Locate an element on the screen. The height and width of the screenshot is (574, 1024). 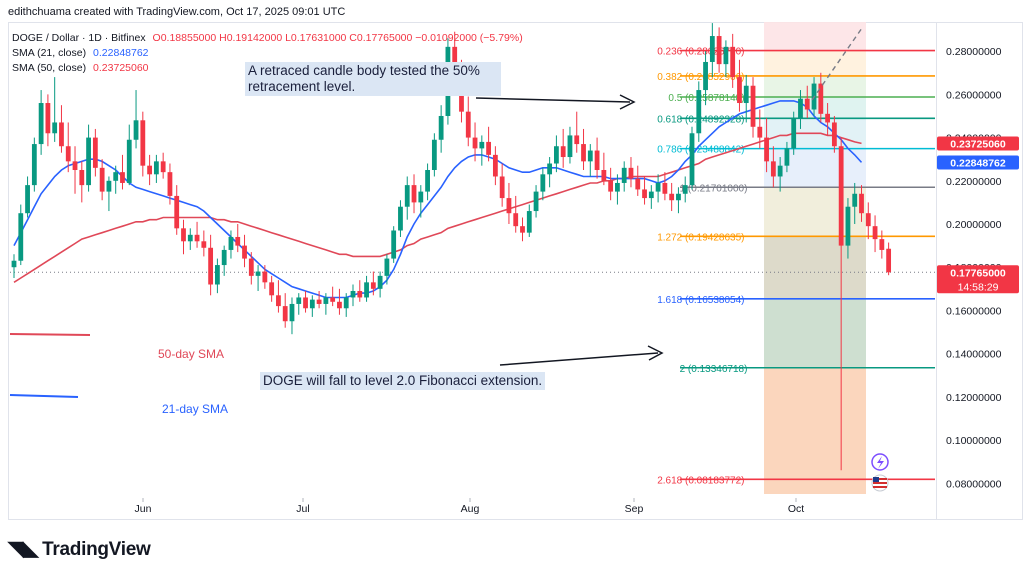
lightning-icon is located at coordinates (880, 462).